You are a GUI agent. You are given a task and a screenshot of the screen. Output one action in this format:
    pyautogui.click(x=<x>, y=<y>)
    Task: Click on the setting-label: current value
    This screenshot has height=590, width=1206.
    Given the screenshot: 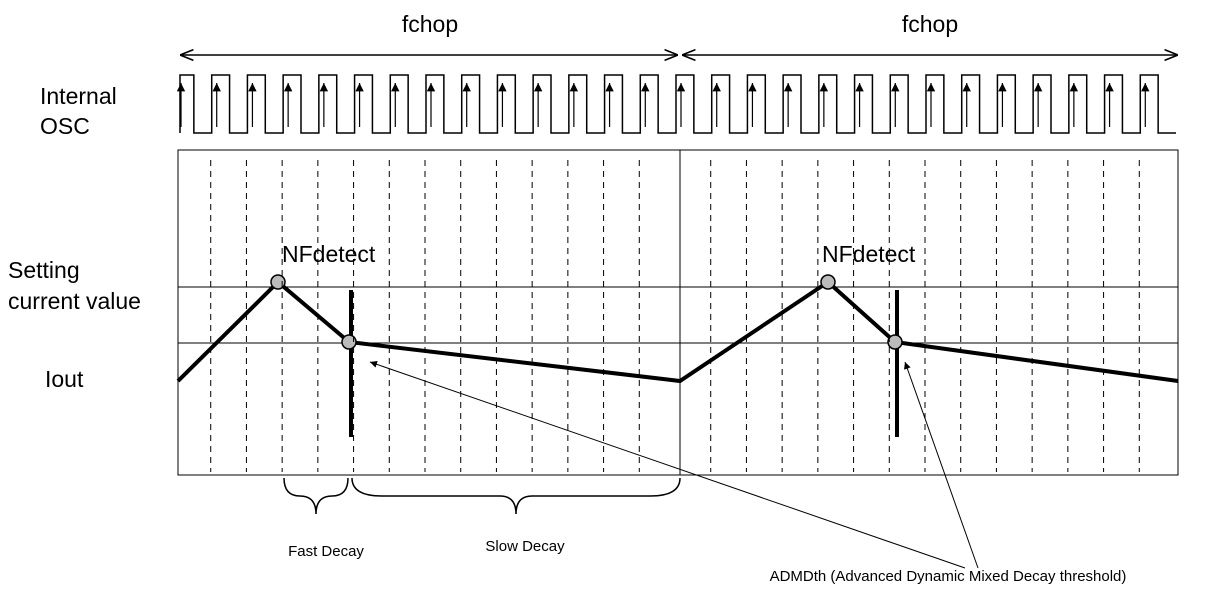 What is the action you would take?
    pyautogui.click(x=74, y=301)
    